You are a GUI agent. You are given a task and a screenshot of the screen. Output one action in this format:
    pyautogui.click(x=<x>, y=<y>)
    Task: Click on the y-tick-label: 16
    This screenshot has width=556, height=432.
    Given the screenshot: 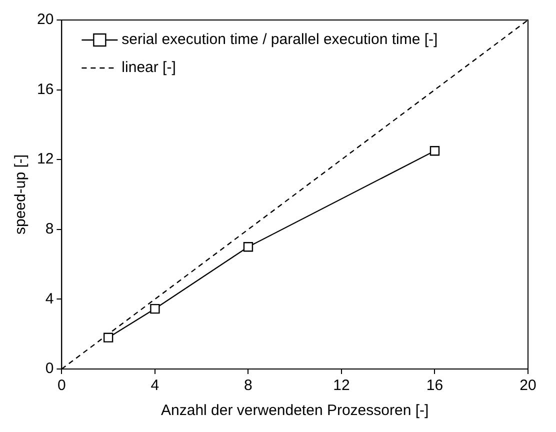 What is the action you would take?
    pyautogui.click(x=45, y=89)
    